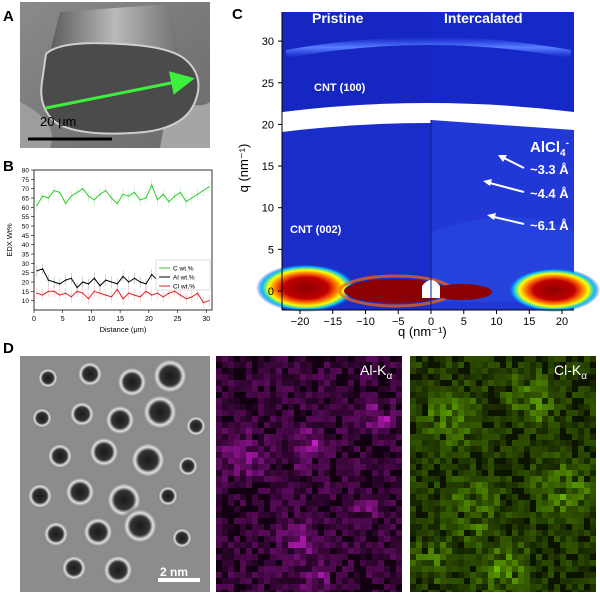  What do you see at coordinates (206, 319) in the screenshot?
I see `x-tick-label: 30` at bounding box center [206, 319].